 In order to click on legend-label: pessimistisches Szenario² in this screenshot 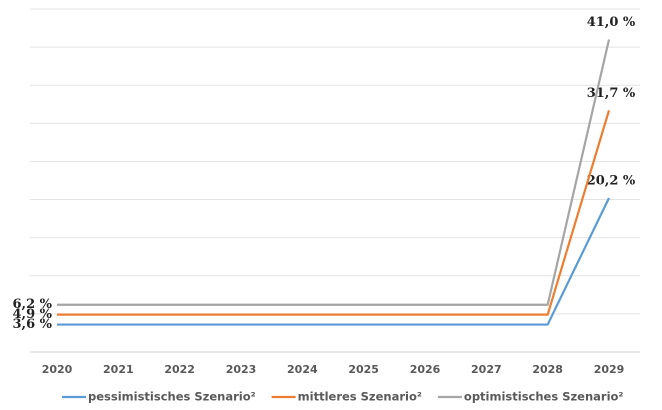, I will do `click(172, 397)`.